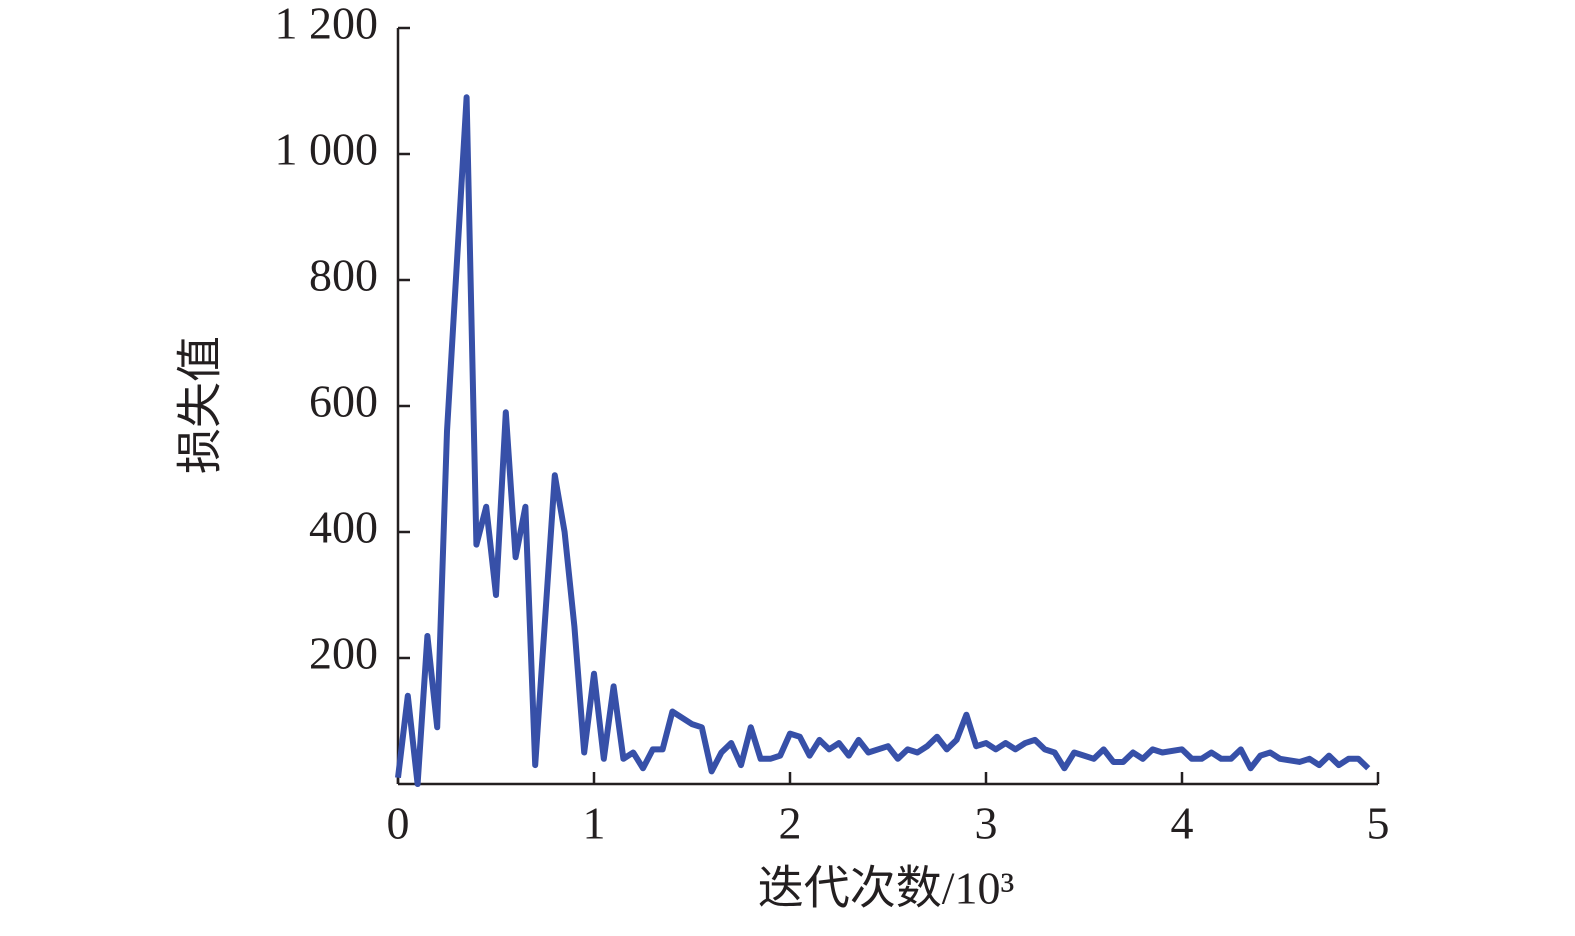 The height and width of the screenshot is (936, 1575). I want to click on x-tick-label: 3, so click(986, 823).